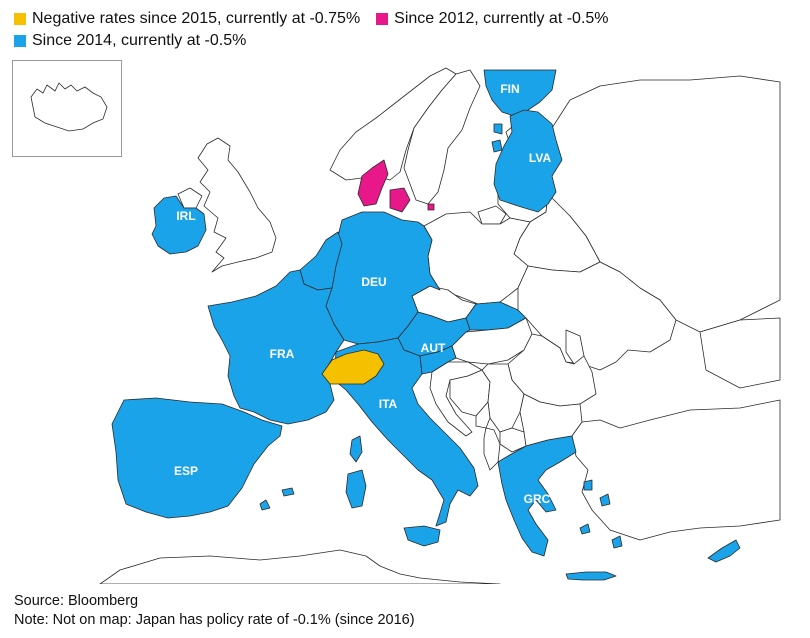 The height and width of the screenshot is (638, 810). What do you see at coordinates (483, 415) in the screenshot?
I see `country-mne` at bounding box center [483, 415].